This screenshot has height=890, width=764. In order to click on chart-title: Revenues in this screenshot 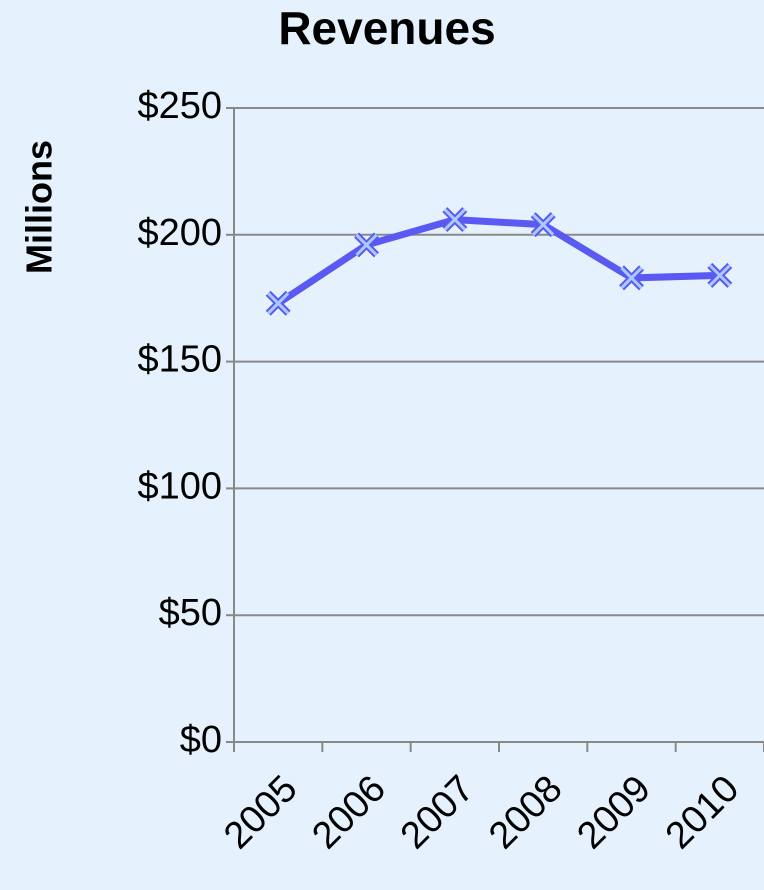, I will do `click(386, 28)`.